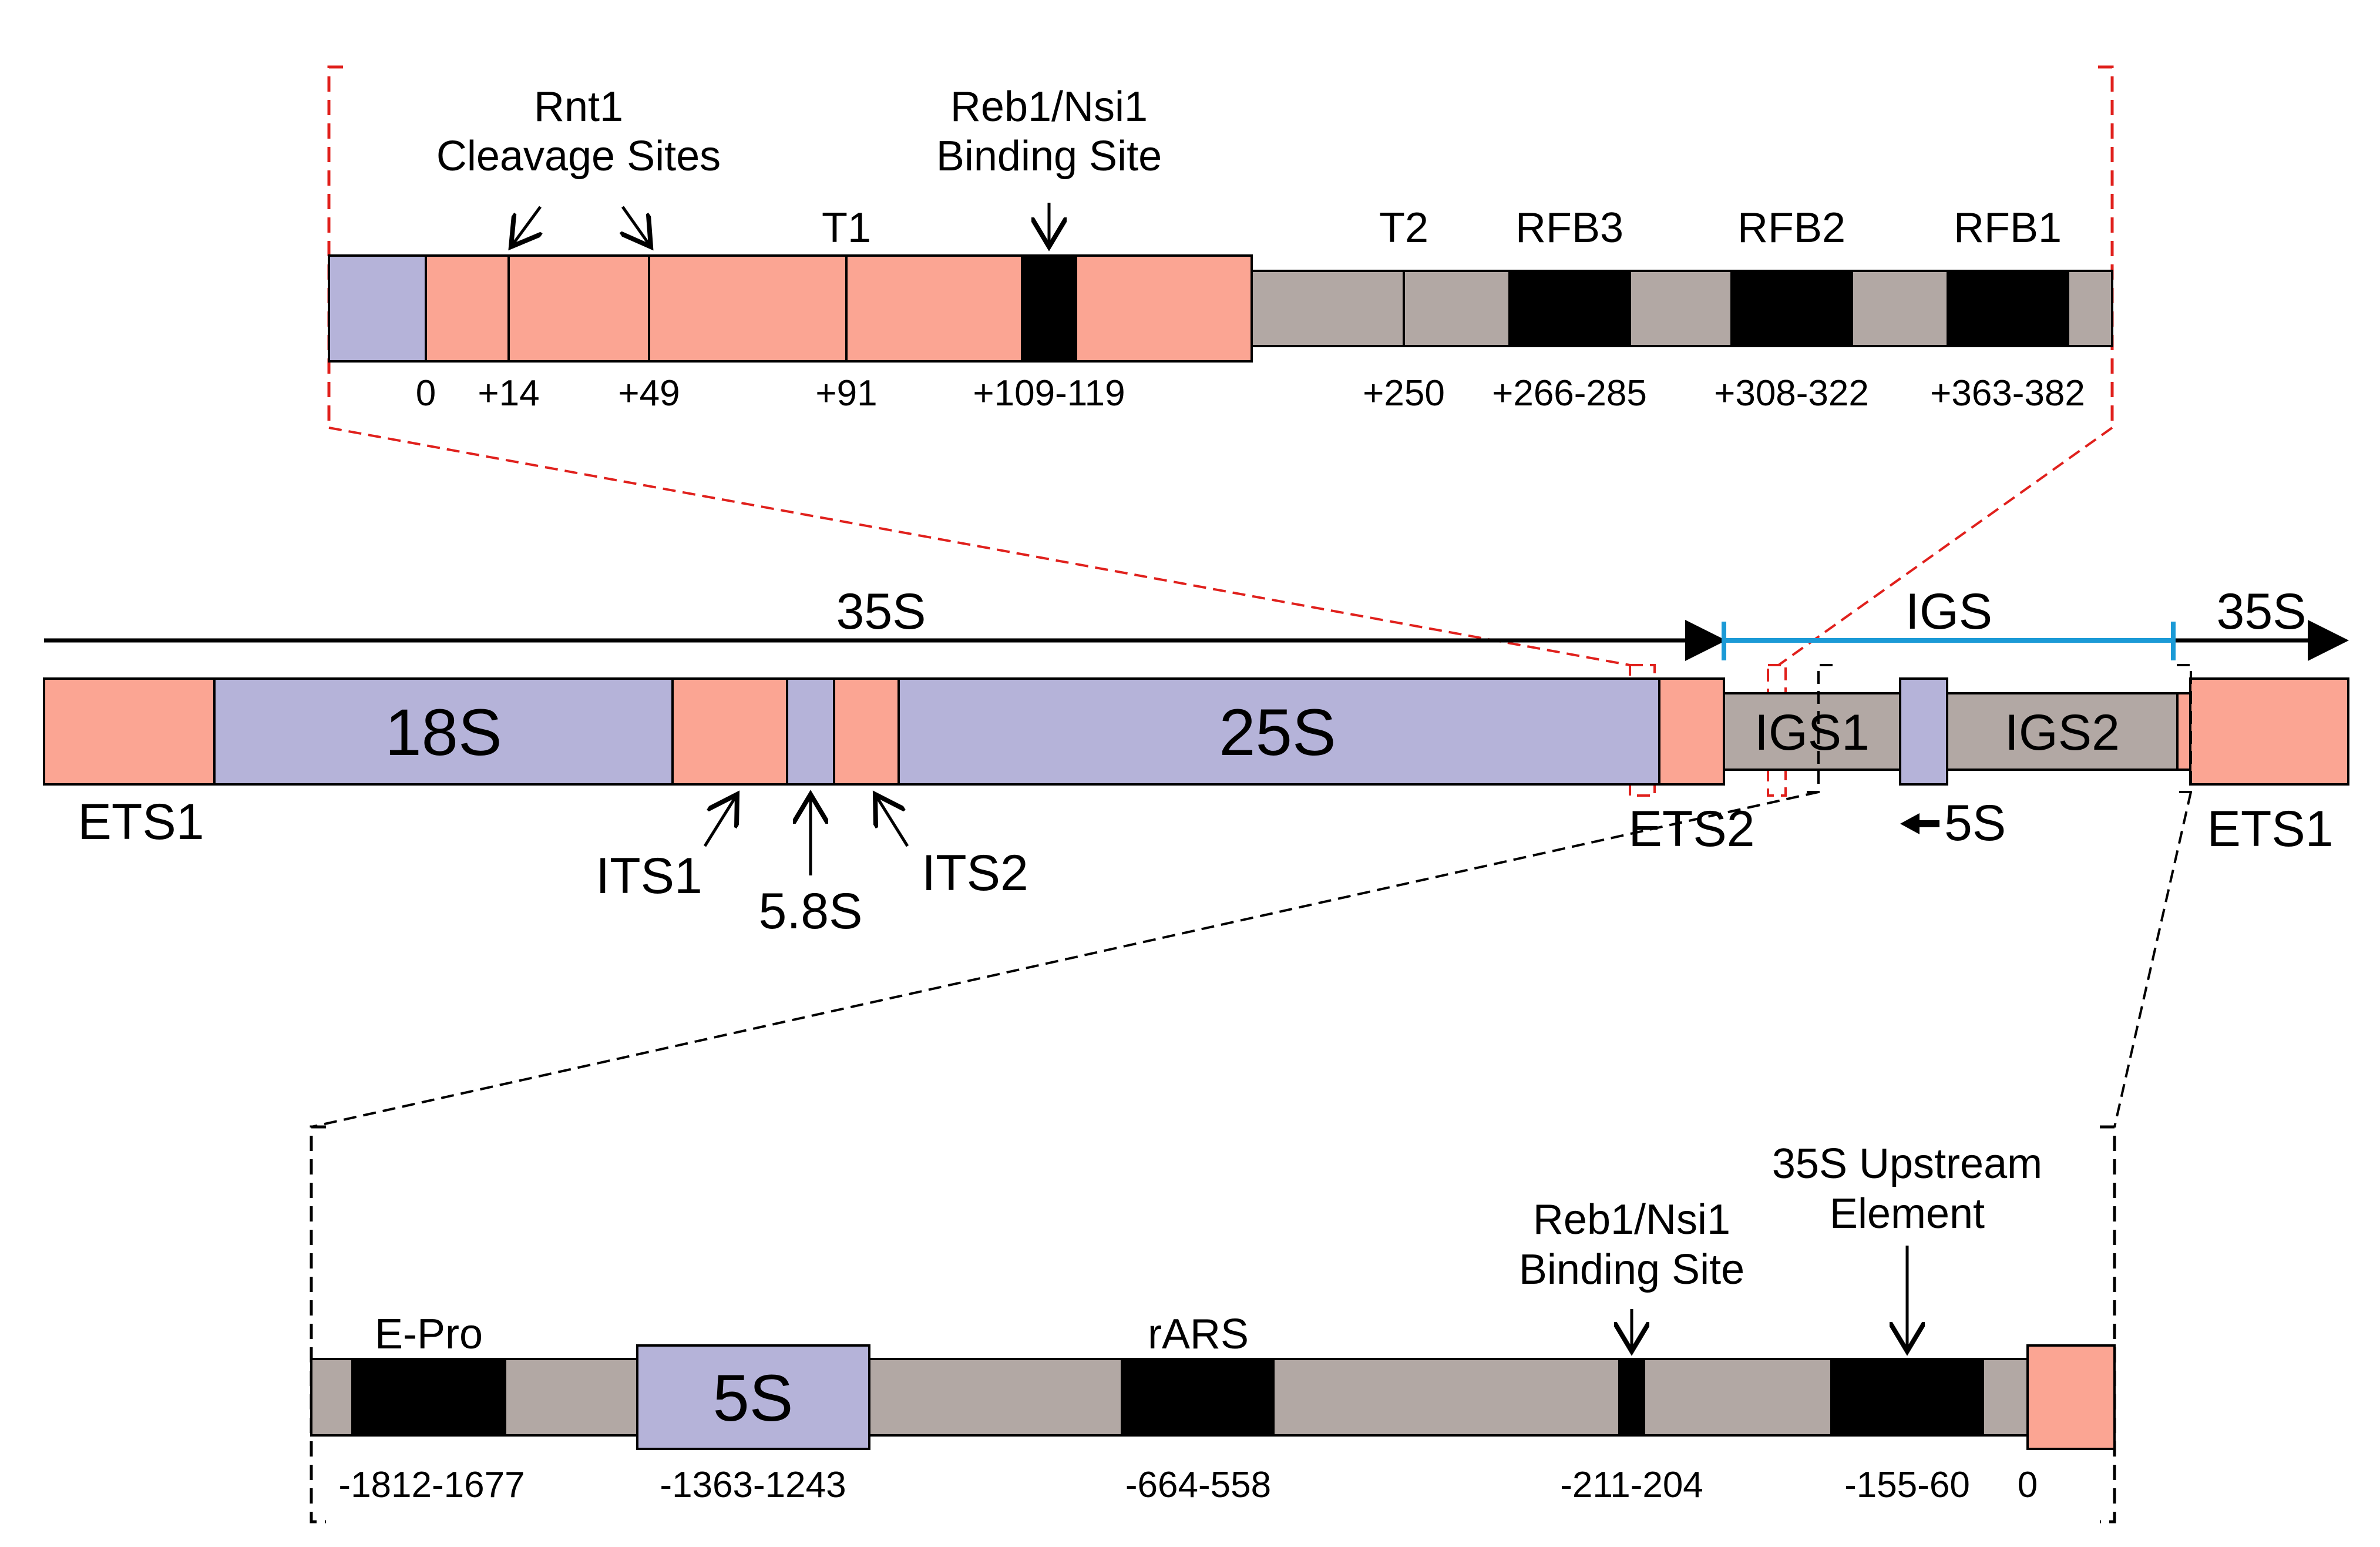 The width and height of the screenshot is (2380, 1547). I want to click on igs-zoom-left-bracket, so click(1818, 728).